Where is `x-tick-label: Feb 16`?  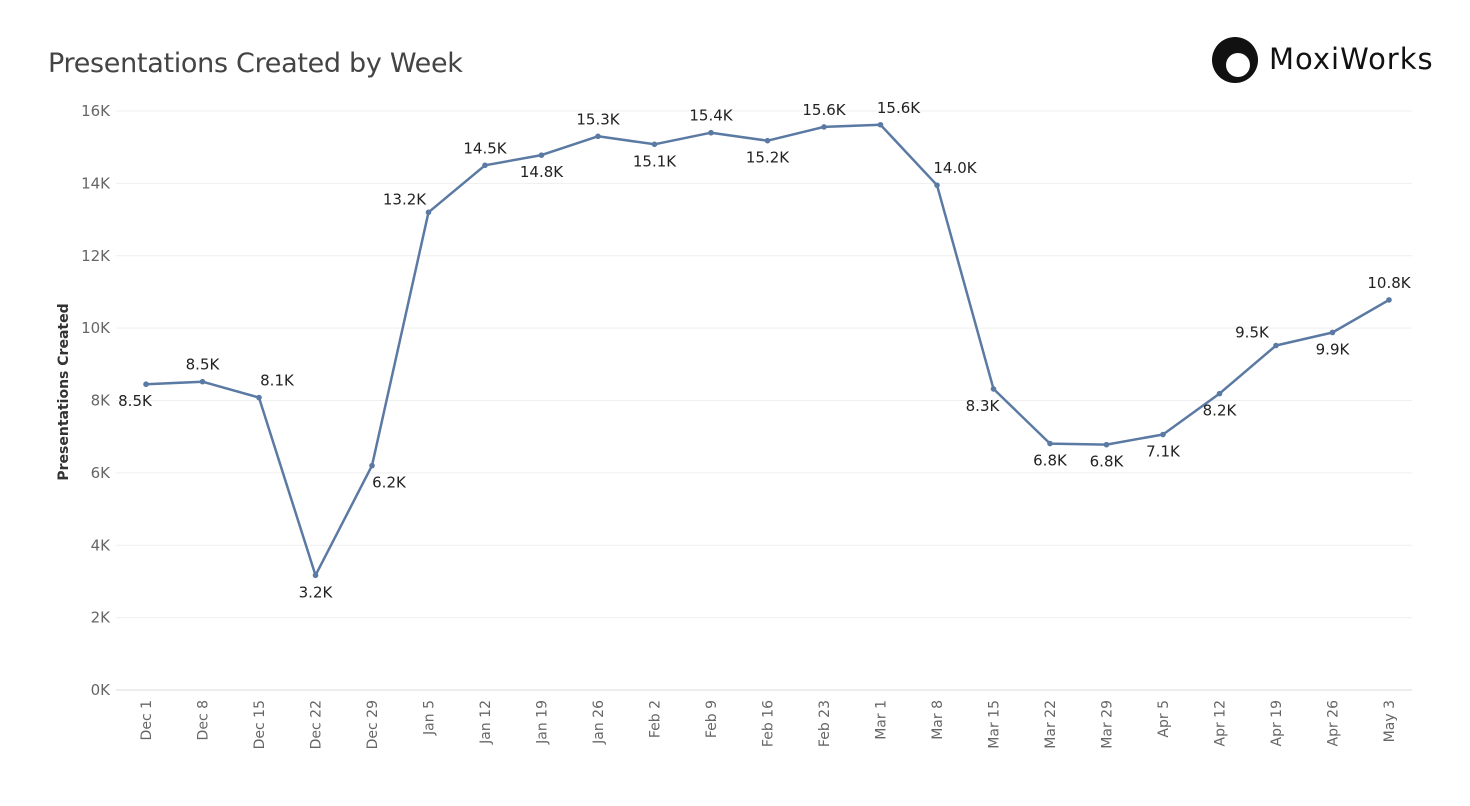
x-tick-label: Feb 16 is located at coordinates (769, 723).